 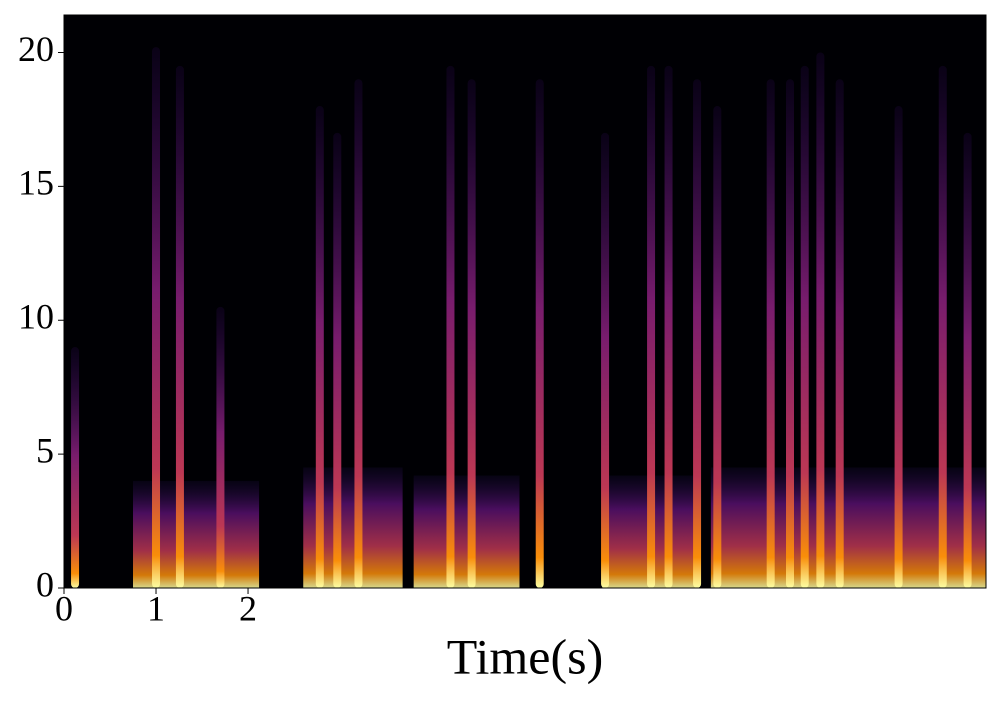 I want to click on y-tick-label: 5, so click(x=45, y=450).